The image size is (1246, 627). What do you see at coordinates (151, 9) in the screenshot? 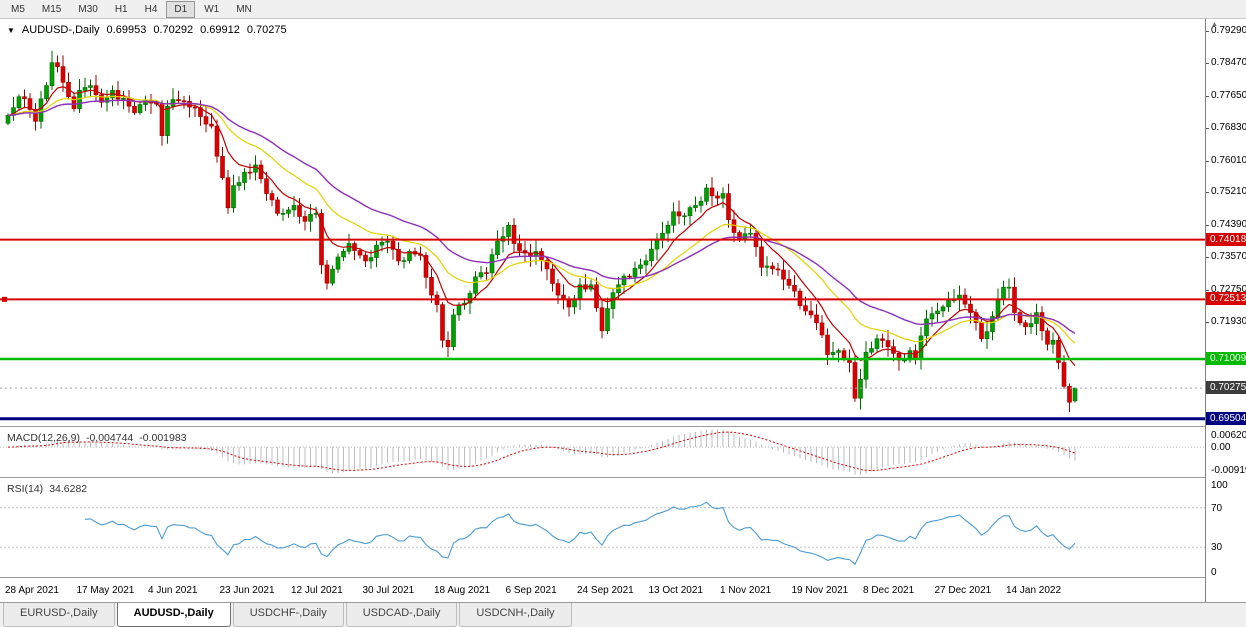
I see `timeframe-button-h4: H4` at bounding box center [151, 9].